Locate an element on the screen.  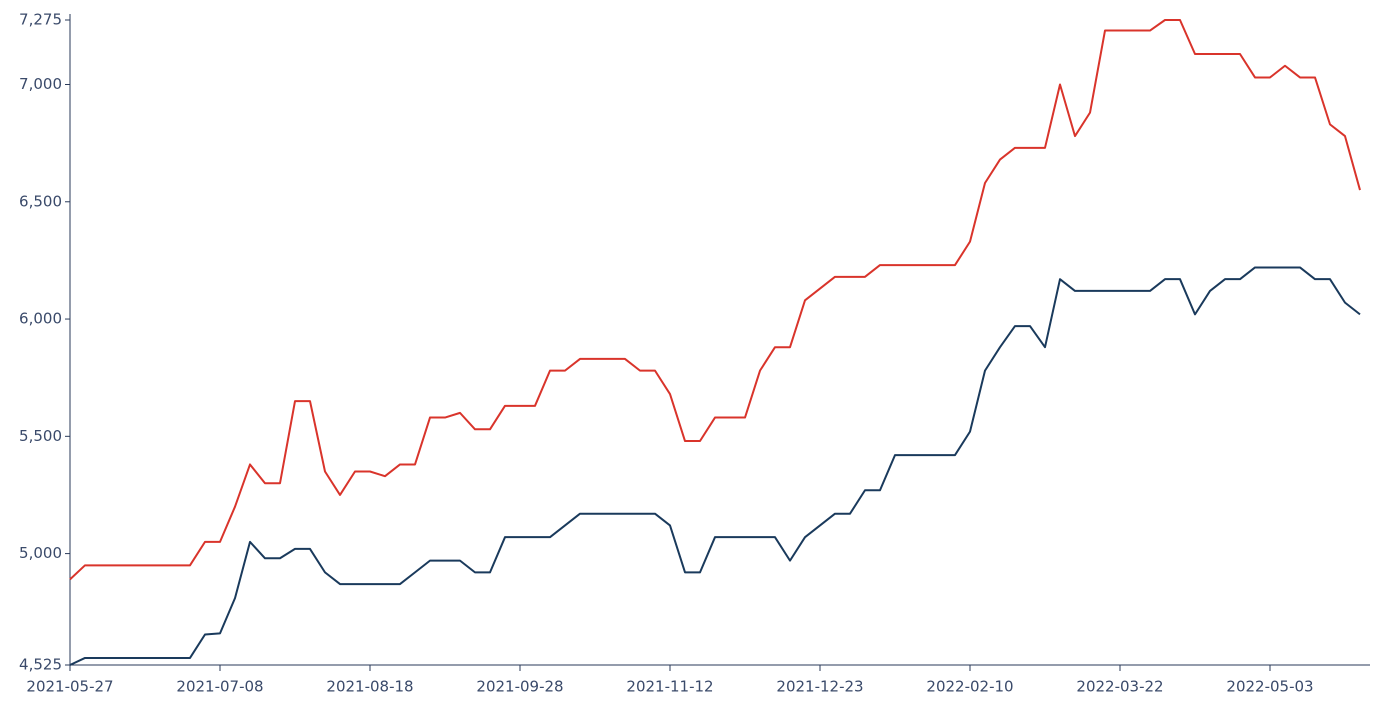
y-tick-label: 7,000 is located at coordinates (40, 84).